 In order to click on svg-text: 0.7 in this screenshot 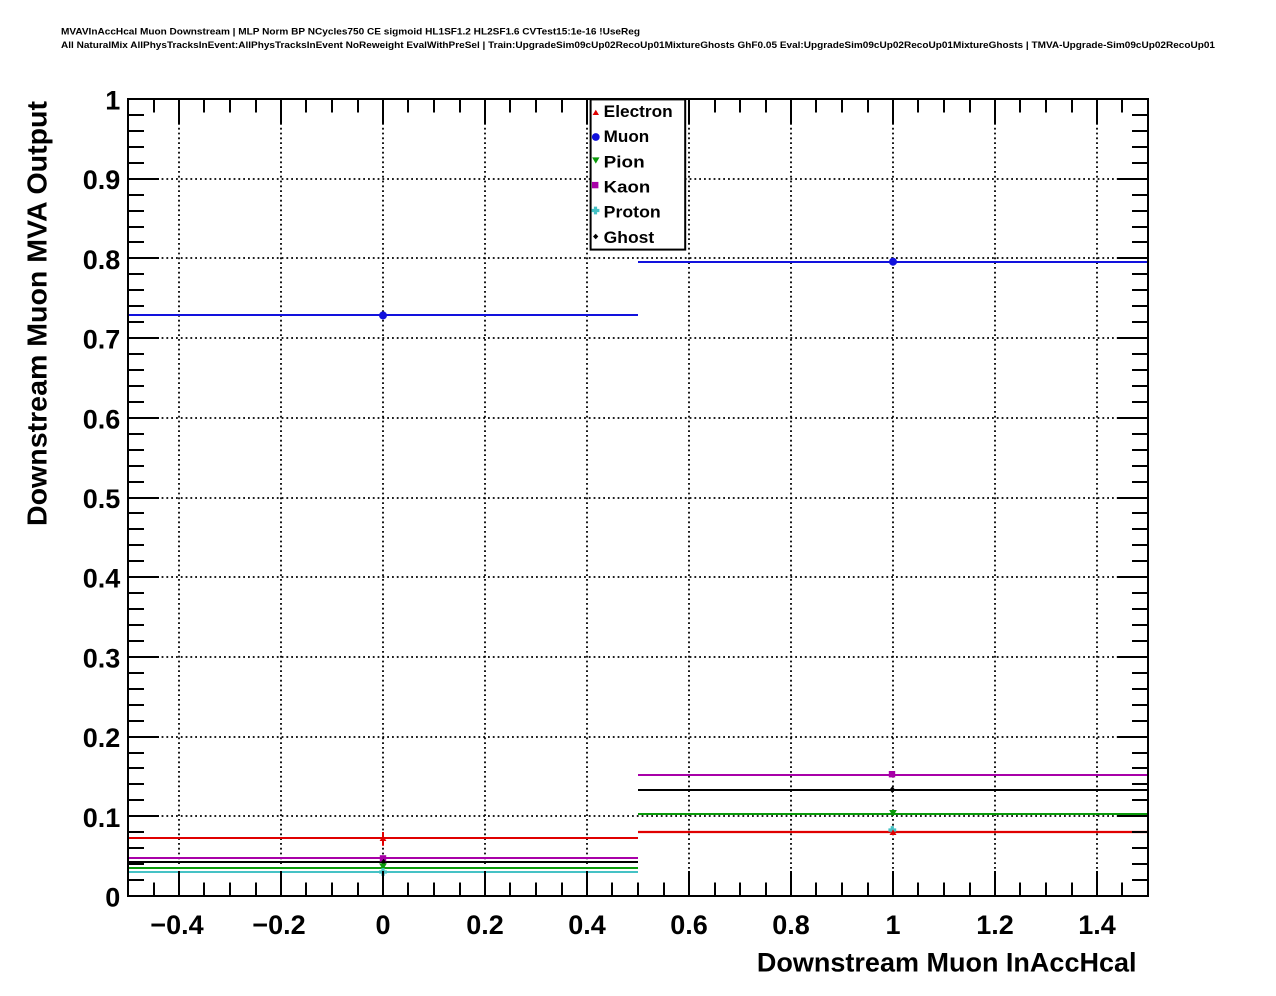, I will do `click(102, 340)`.